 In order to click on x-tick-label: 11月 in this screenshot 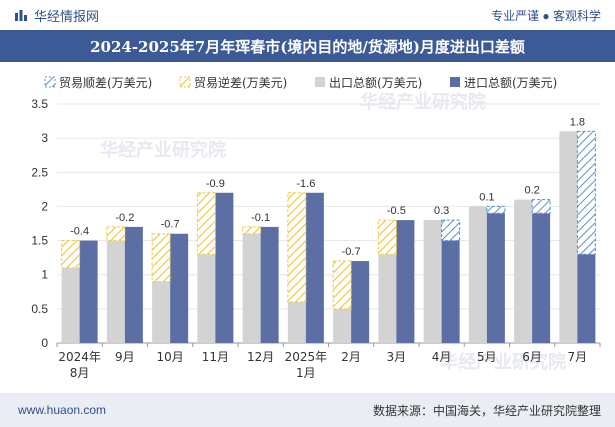, I will do `click(215, 357)`.